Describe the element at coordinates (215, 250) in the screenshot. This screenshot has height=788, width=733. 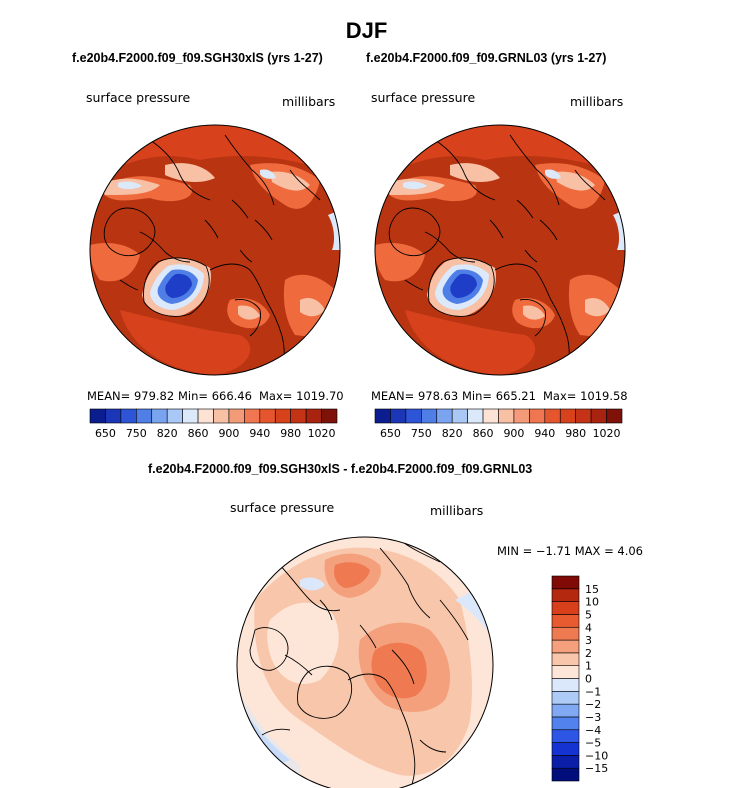
I see `map-left` at that location.